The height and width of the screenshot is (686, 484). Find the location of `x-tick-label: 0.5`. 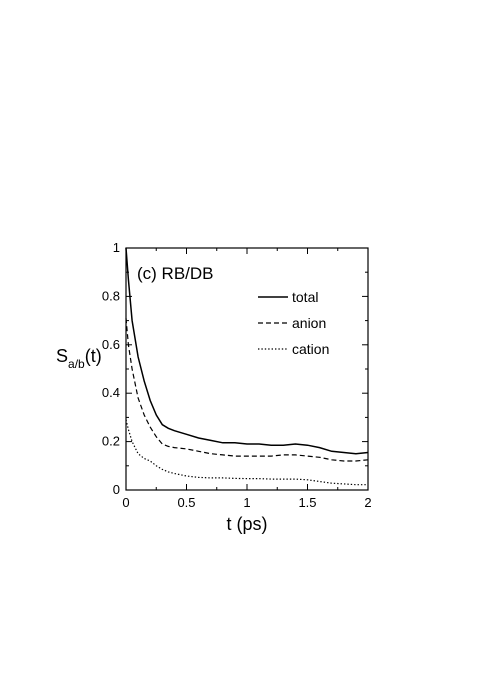

x-tick-label: 0.5 is located at coordinates (186, 502).